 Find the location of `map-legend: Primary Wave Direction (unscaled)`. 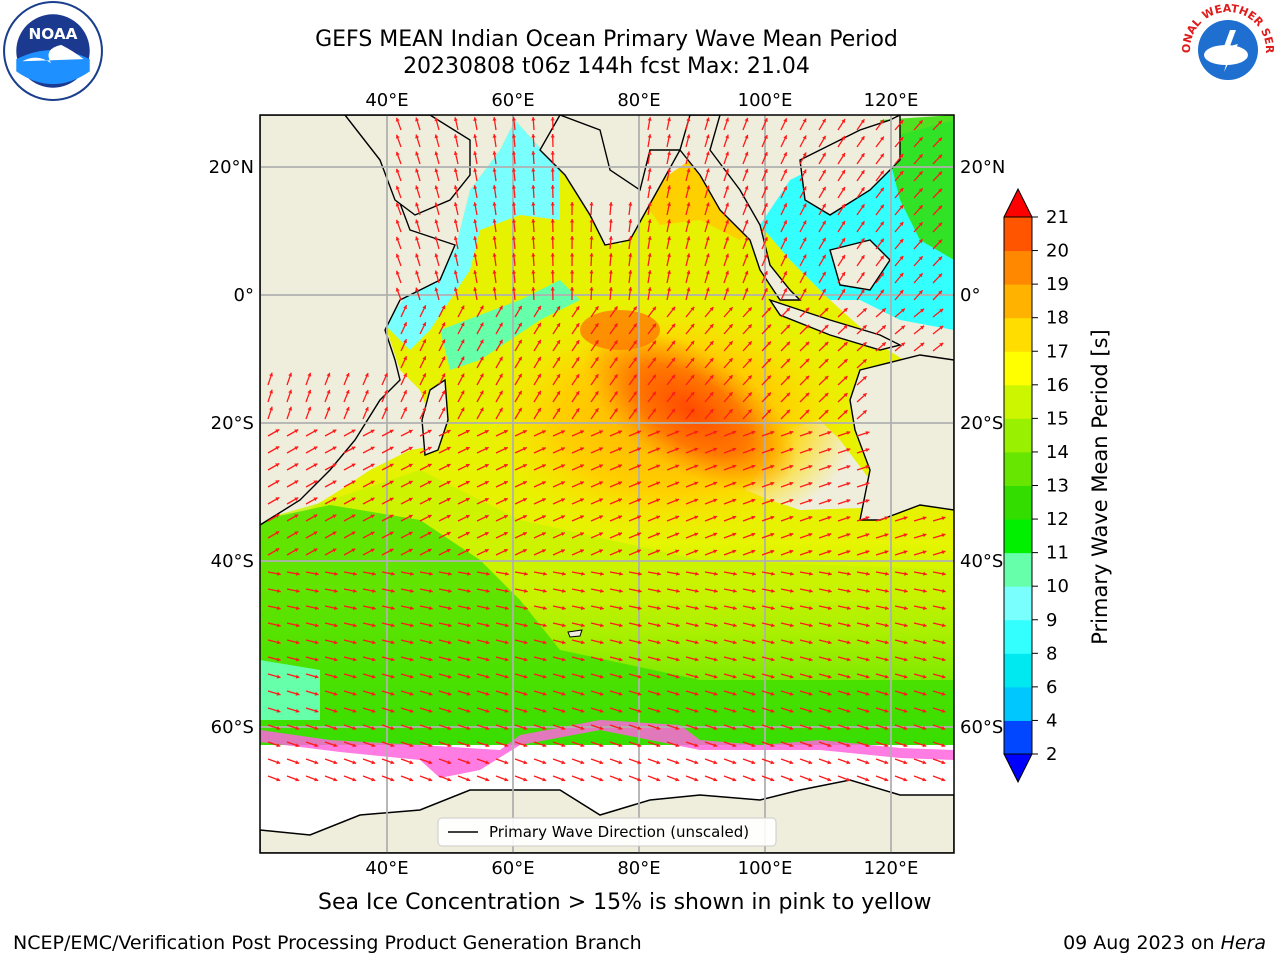

map-legend: Primary Wave Direction (unscaled) is located at coordinates (607, 832).